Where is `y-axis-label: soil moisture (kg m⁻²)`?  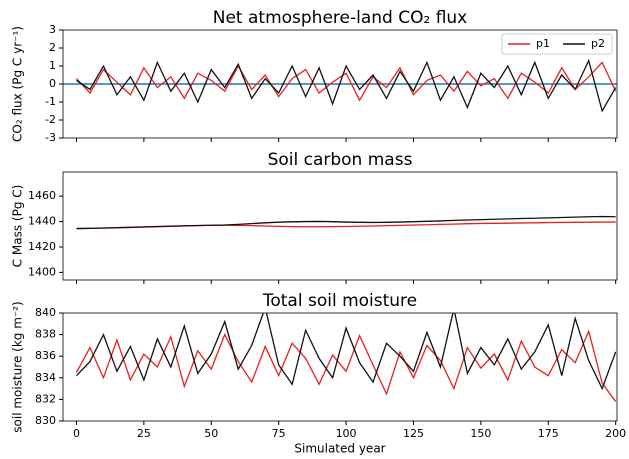
y-axis-label: soil moisture (kg m⁻²) is located at coordinates (18, 366).